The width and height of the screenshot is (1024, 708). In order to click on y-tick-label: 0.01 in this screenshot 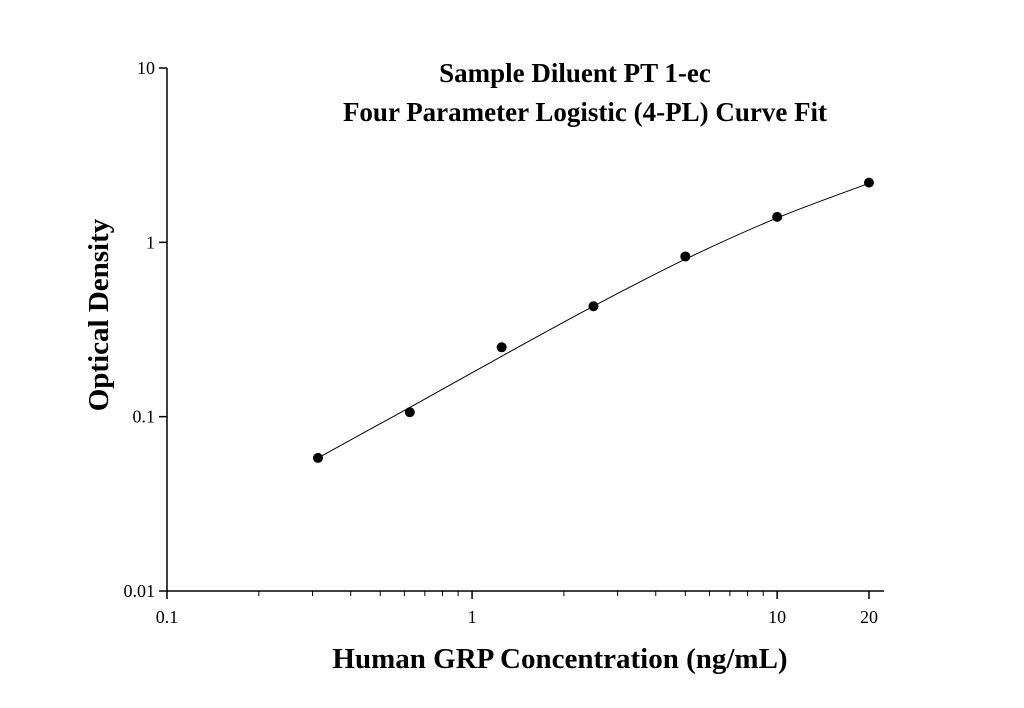, I will do `click(140, 591)`.